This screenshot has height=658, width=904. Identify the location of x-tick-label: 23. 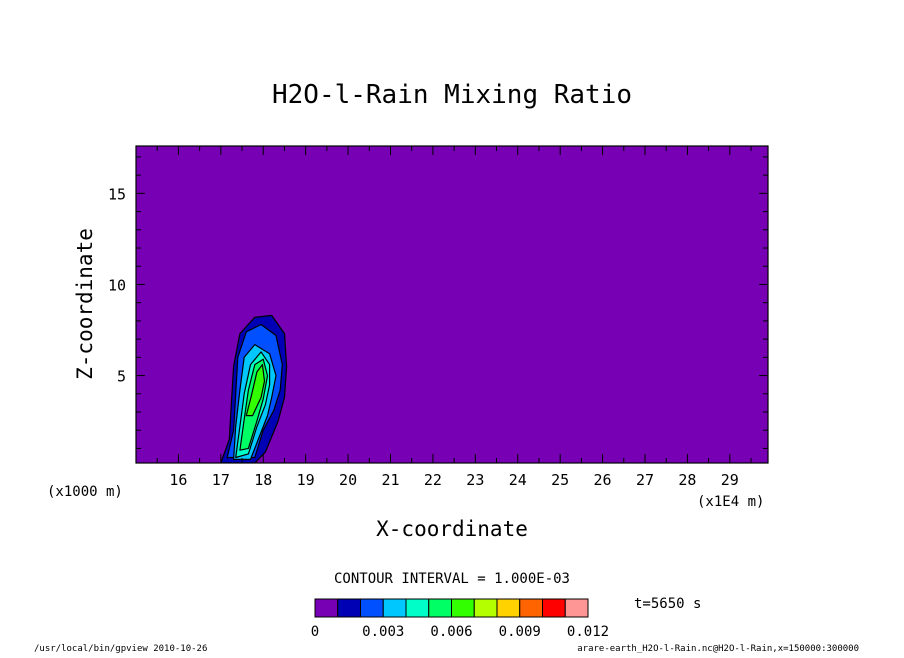
(475, 480).